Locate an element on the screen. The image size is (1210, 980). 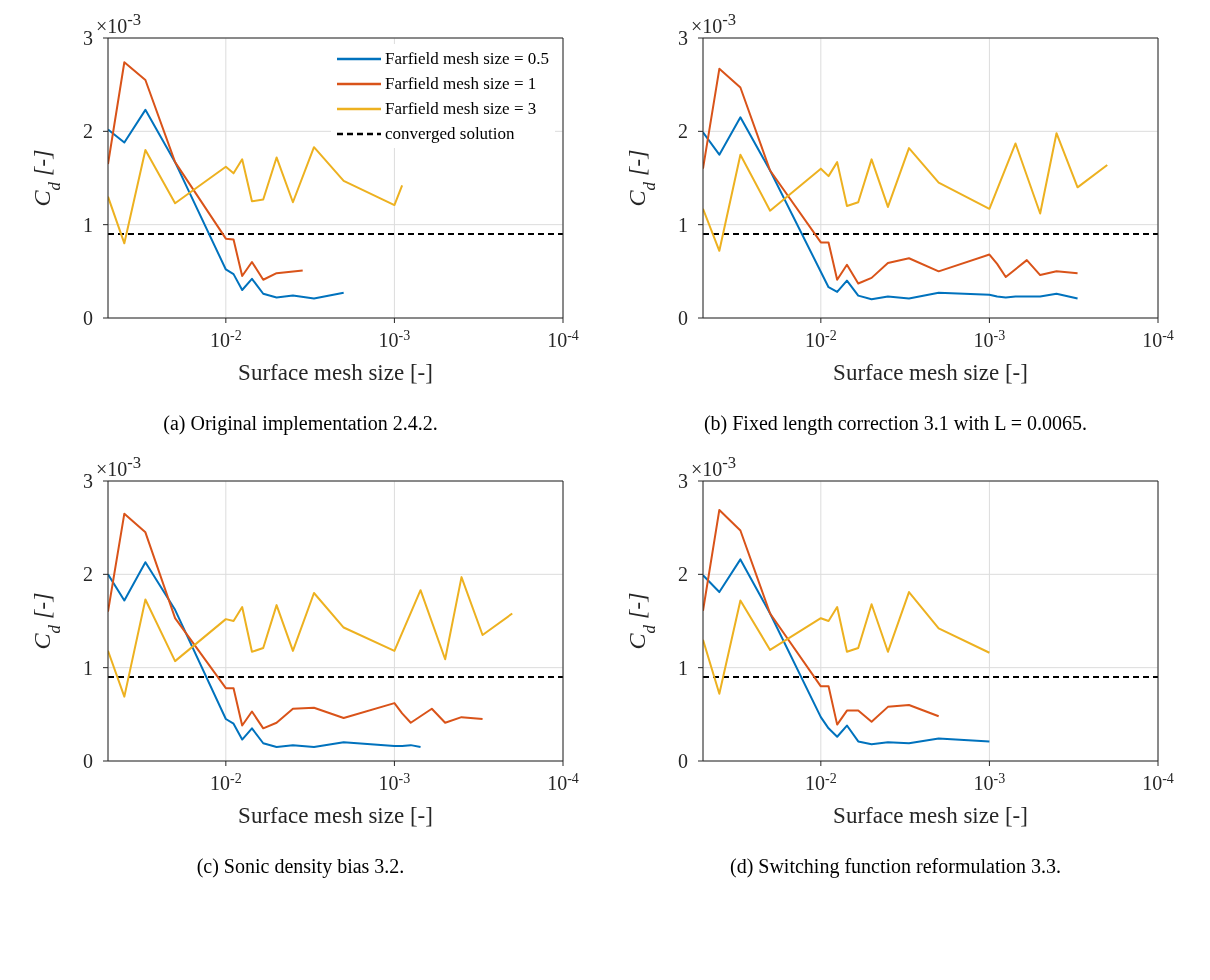
legend-label: converged solution is located at coordinates (450, 133).